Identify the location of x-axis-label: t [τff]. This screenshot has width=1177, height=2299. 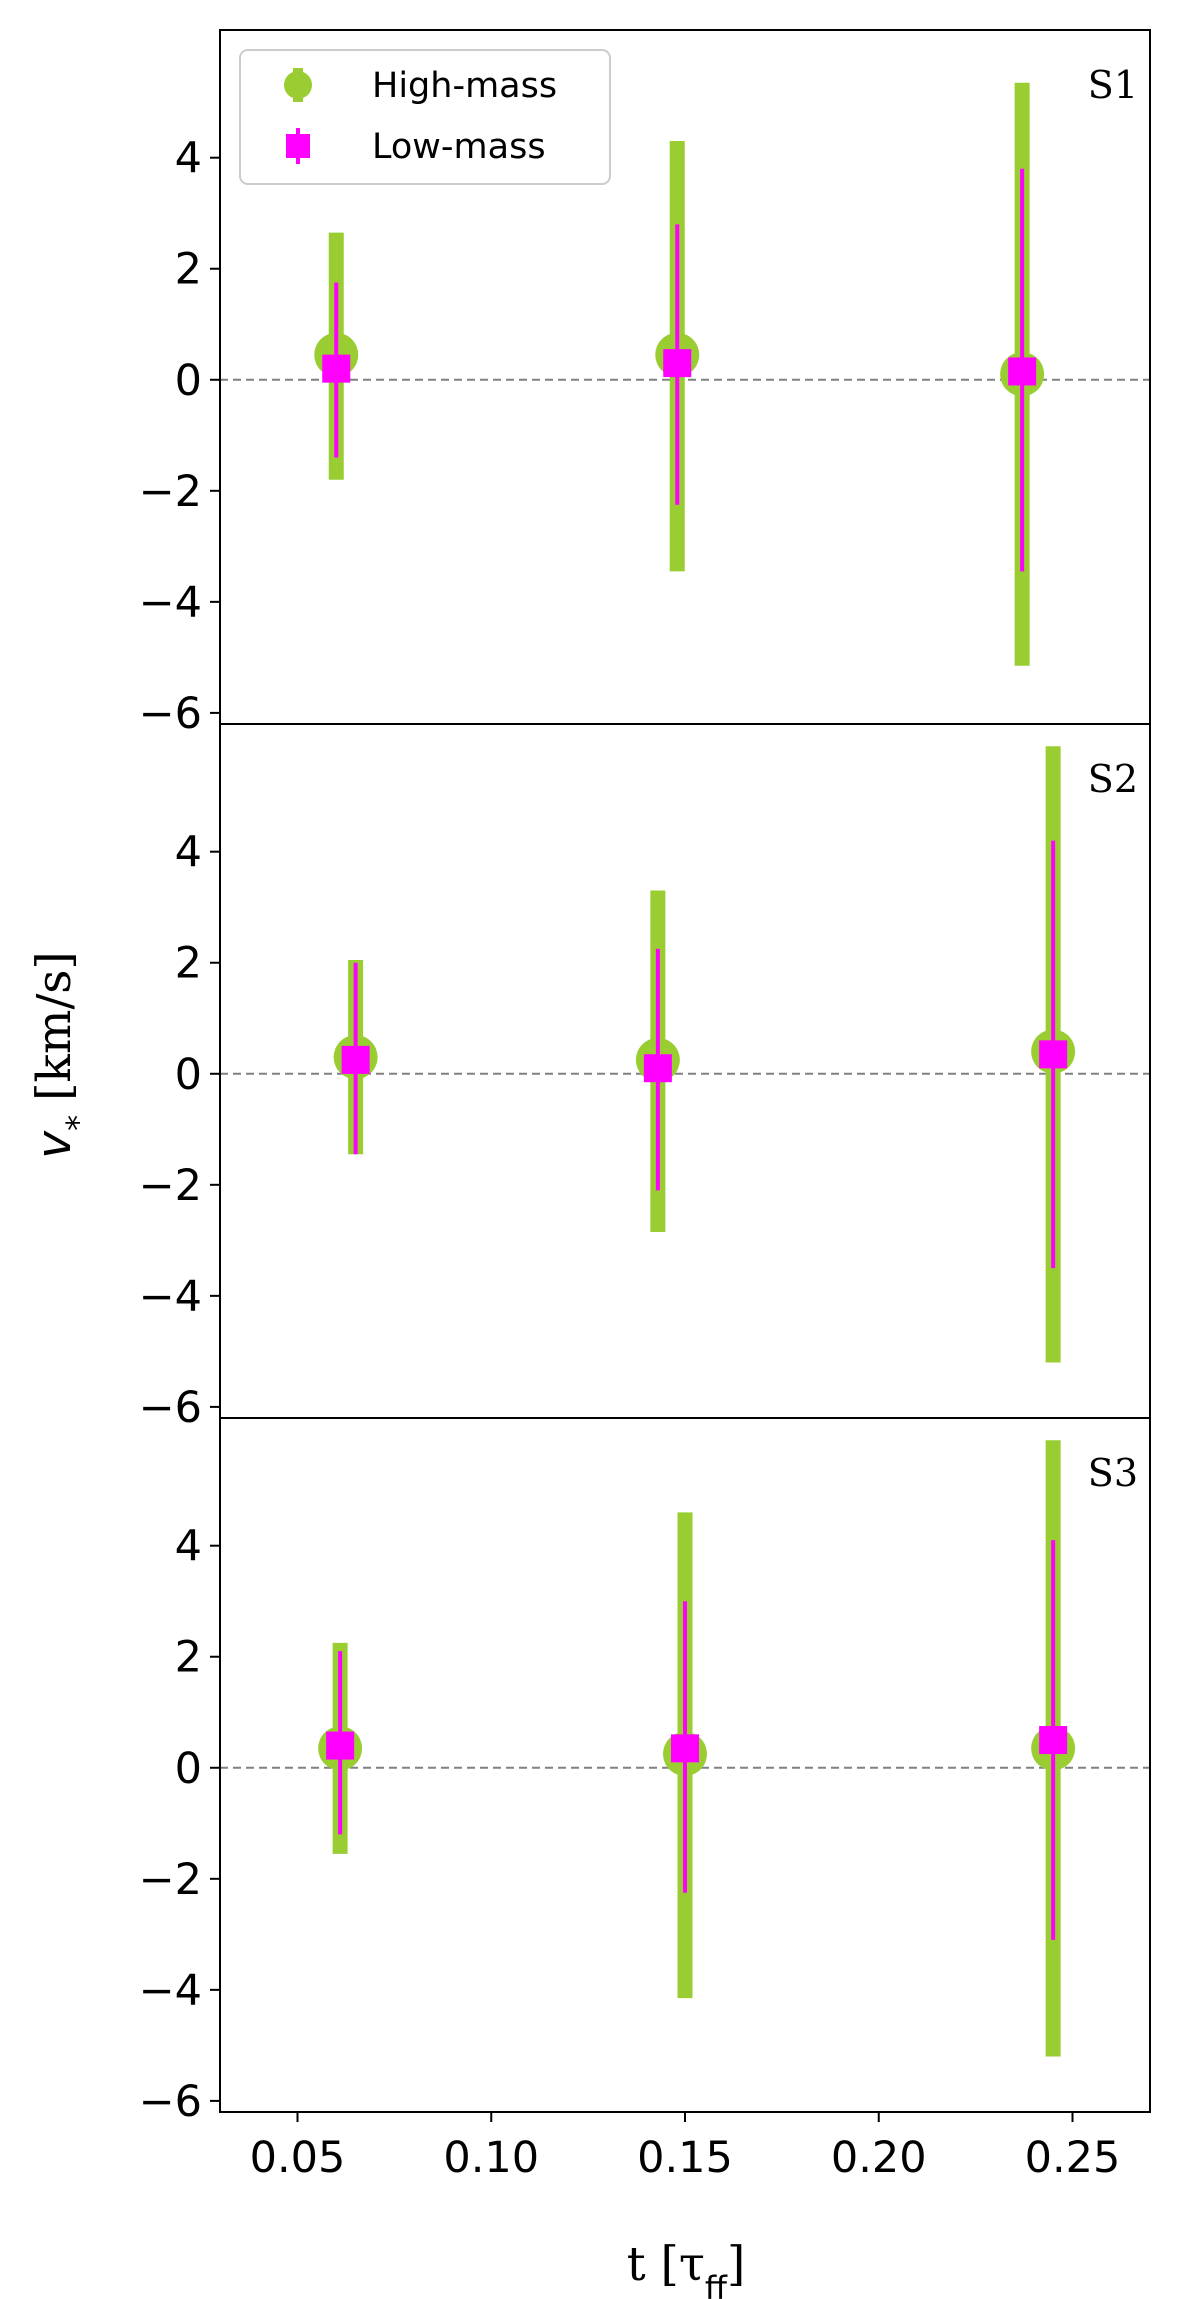
(686, 2268).